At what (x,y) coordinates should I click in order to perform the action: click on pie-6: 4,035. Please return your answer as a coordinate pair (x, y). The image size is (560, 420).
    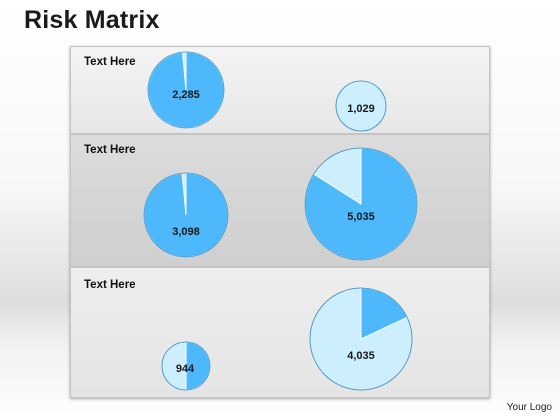
    Looking at the image, I should click on (361, 339).